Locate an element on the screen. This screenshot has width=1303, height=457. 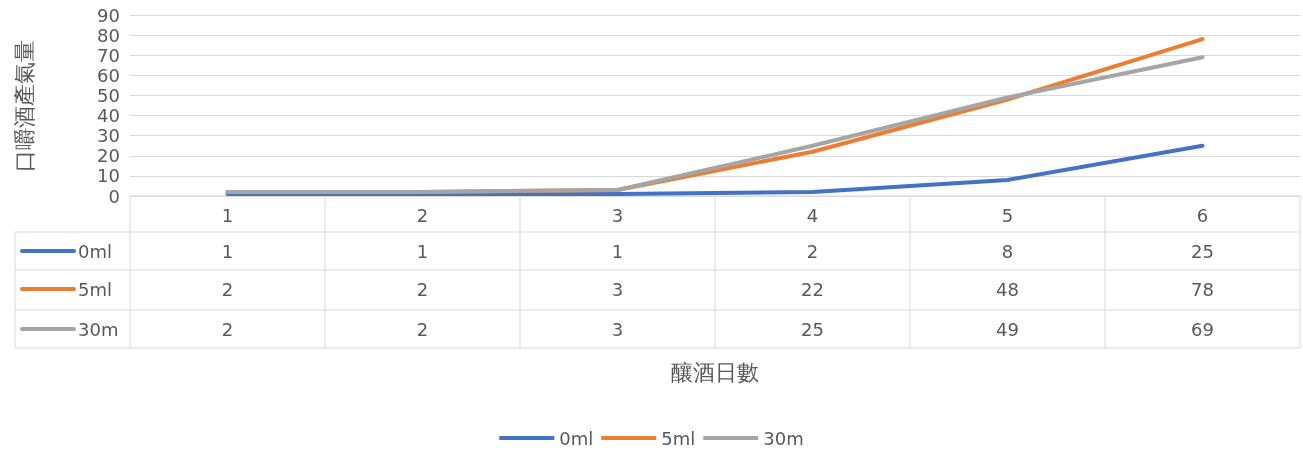
x-tick-label: 4 is located at coordinates (812, 215).